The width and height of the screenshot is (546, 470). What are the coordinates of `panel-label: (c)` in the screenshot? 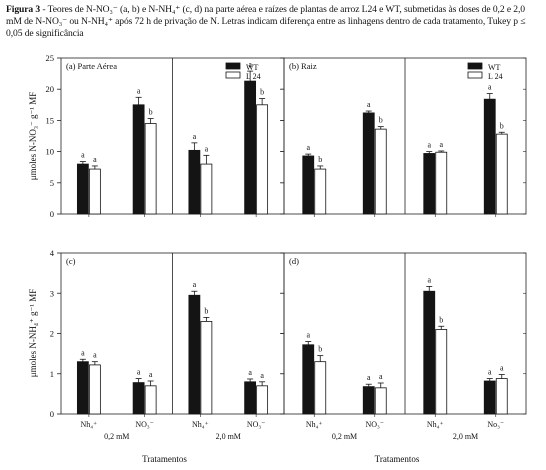 It's located at (71, 261).